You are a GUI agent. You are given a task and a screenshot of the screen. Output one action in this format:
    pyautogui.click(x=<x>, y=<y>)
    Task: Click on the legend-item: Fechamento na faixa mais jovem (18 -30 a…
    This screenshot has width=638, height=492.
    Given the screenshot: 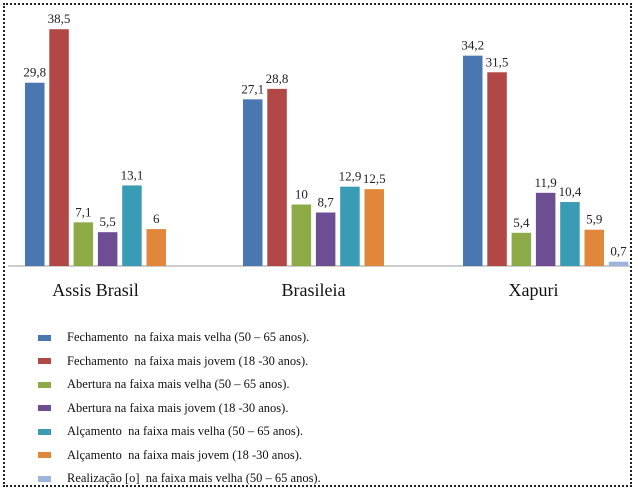 What is the action you would take?
    pyautogui.click(x=179, y=362)
    